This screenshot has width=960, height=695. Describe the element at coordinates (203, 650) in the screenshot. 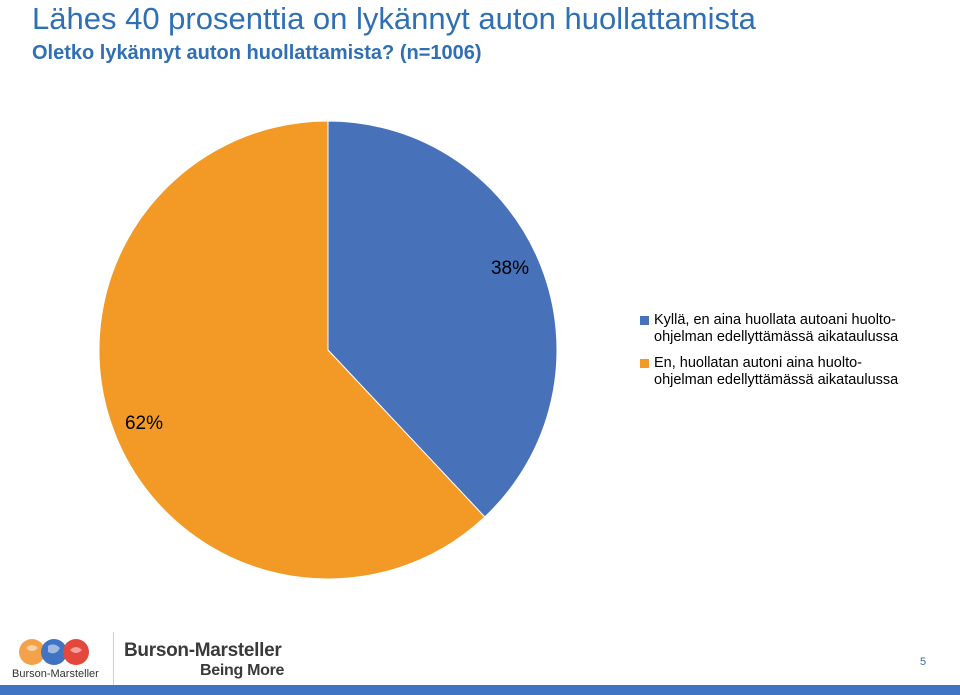

I see `brand-name: Burson-Marsteller` at that location.